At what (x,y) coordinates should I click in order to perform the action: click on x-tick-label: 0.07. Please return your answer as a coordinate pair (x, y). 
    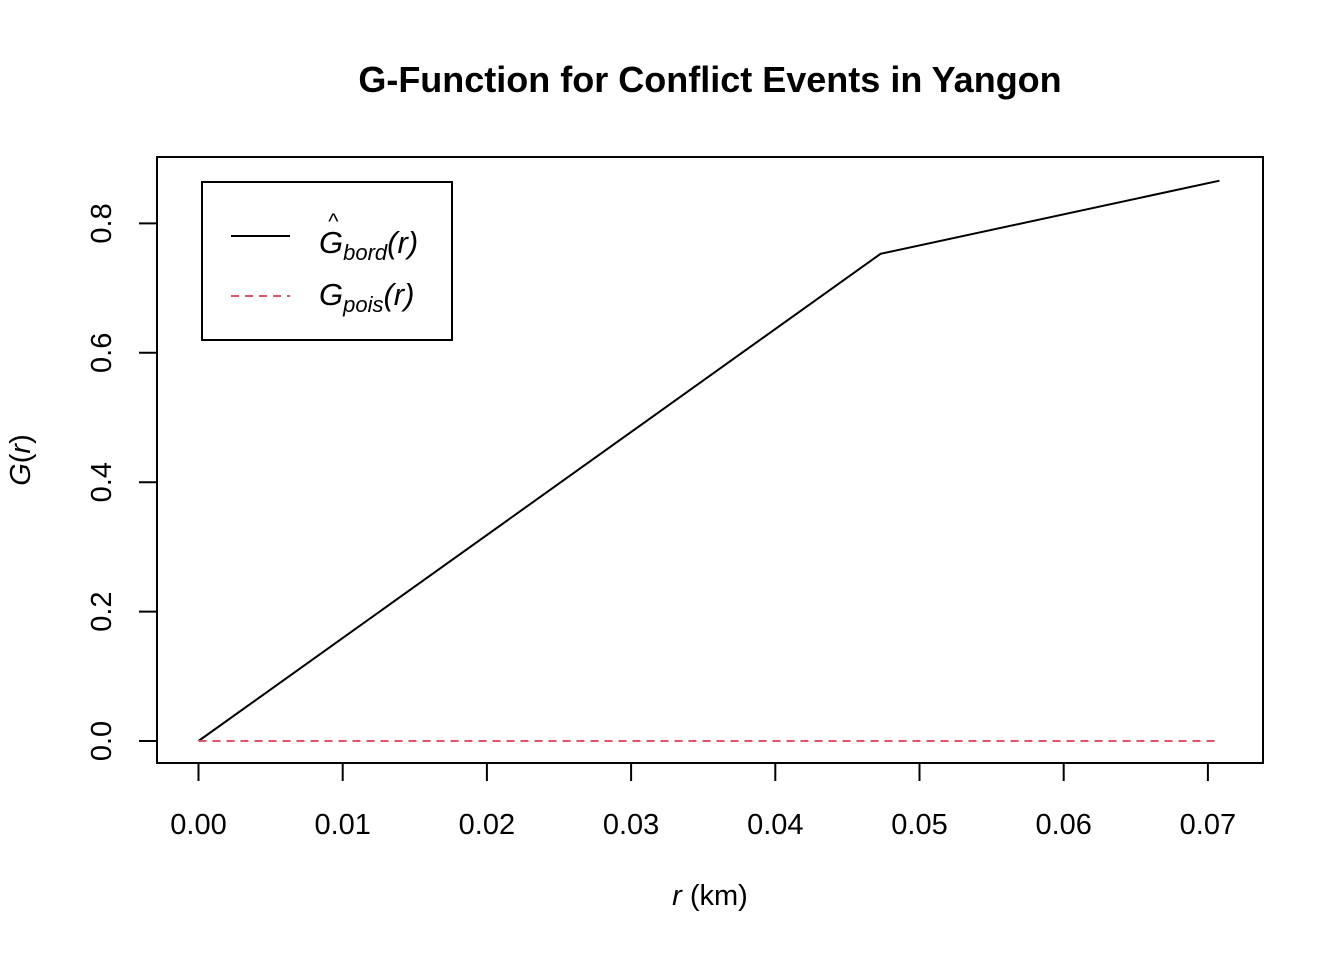
    Looking at the image, I should click on (1208, 825).